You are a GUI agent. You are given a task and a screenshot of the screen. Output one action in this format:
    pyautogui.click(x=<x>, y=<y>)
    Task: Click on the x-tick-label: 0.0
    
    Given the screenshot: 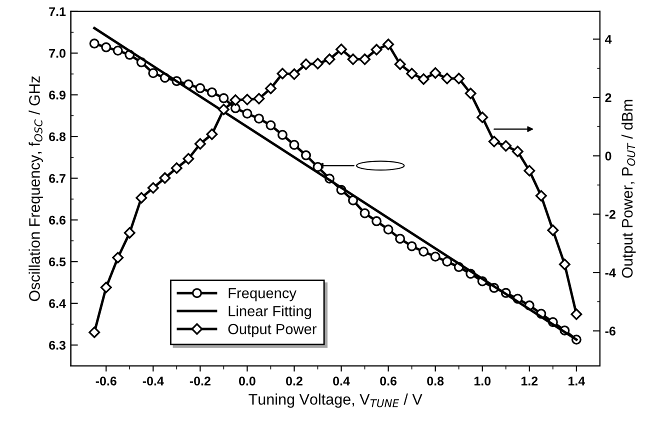 What is the action you would take?
    pyautogui.click(x=247, y=381)
    